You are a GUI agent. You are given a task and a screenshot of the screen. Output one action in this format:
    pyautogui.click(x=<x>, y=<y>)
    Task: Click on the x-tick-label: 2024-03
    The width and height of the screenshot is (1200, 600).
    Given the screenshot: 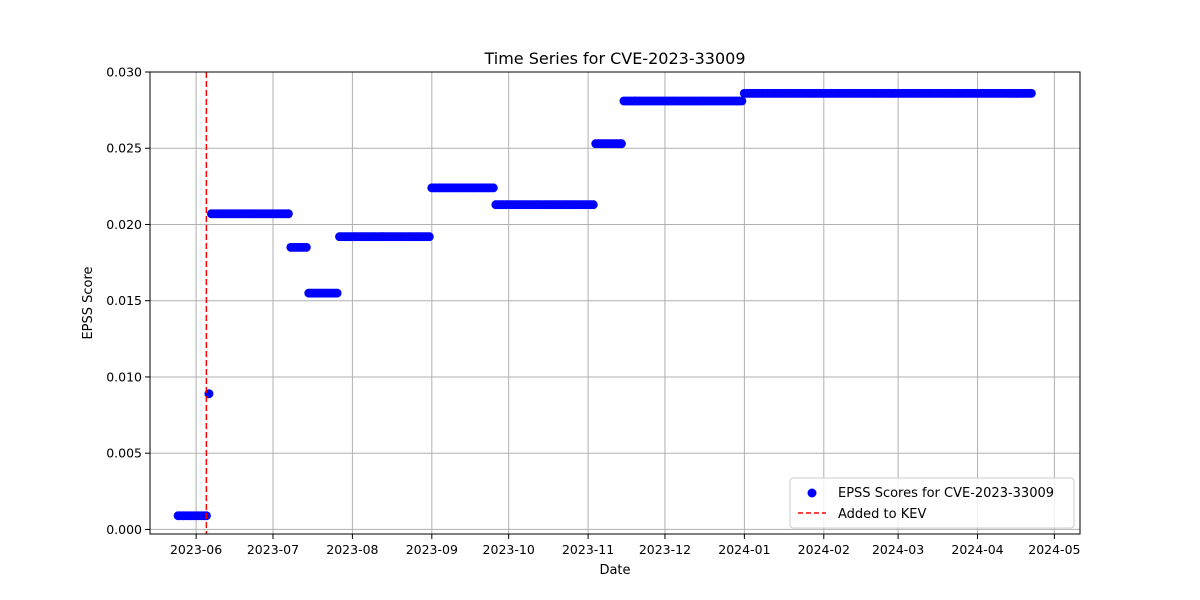 What is the action you would take?
    pyautogui.click(x=898, y=549)
    